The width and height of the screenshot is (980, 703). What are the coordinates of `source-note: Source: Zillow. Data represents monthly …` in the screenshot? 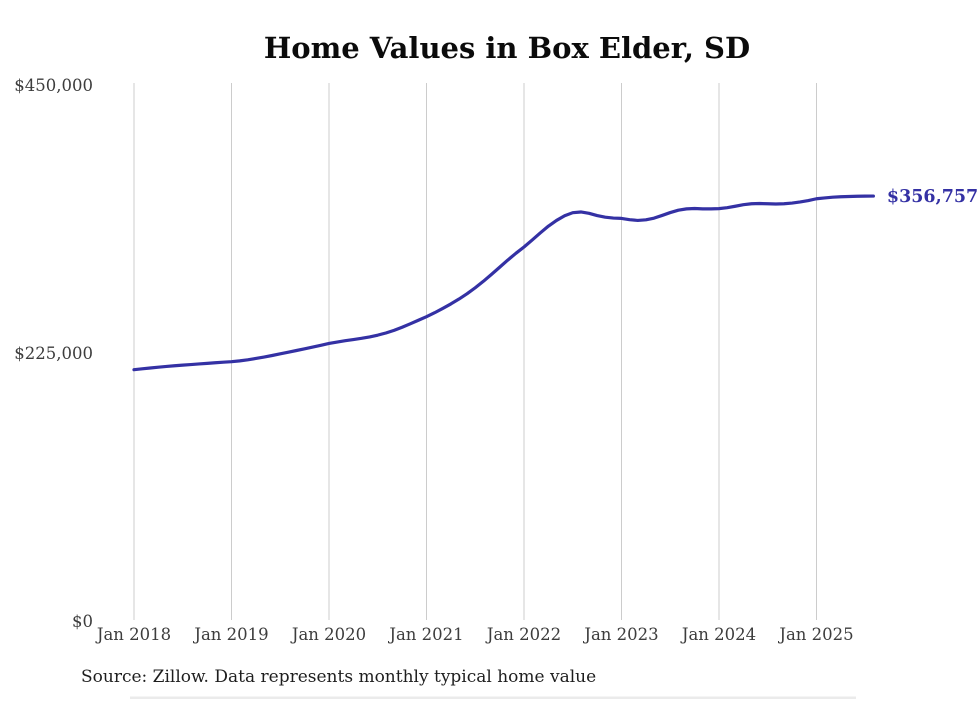 It's located at (338, 677).